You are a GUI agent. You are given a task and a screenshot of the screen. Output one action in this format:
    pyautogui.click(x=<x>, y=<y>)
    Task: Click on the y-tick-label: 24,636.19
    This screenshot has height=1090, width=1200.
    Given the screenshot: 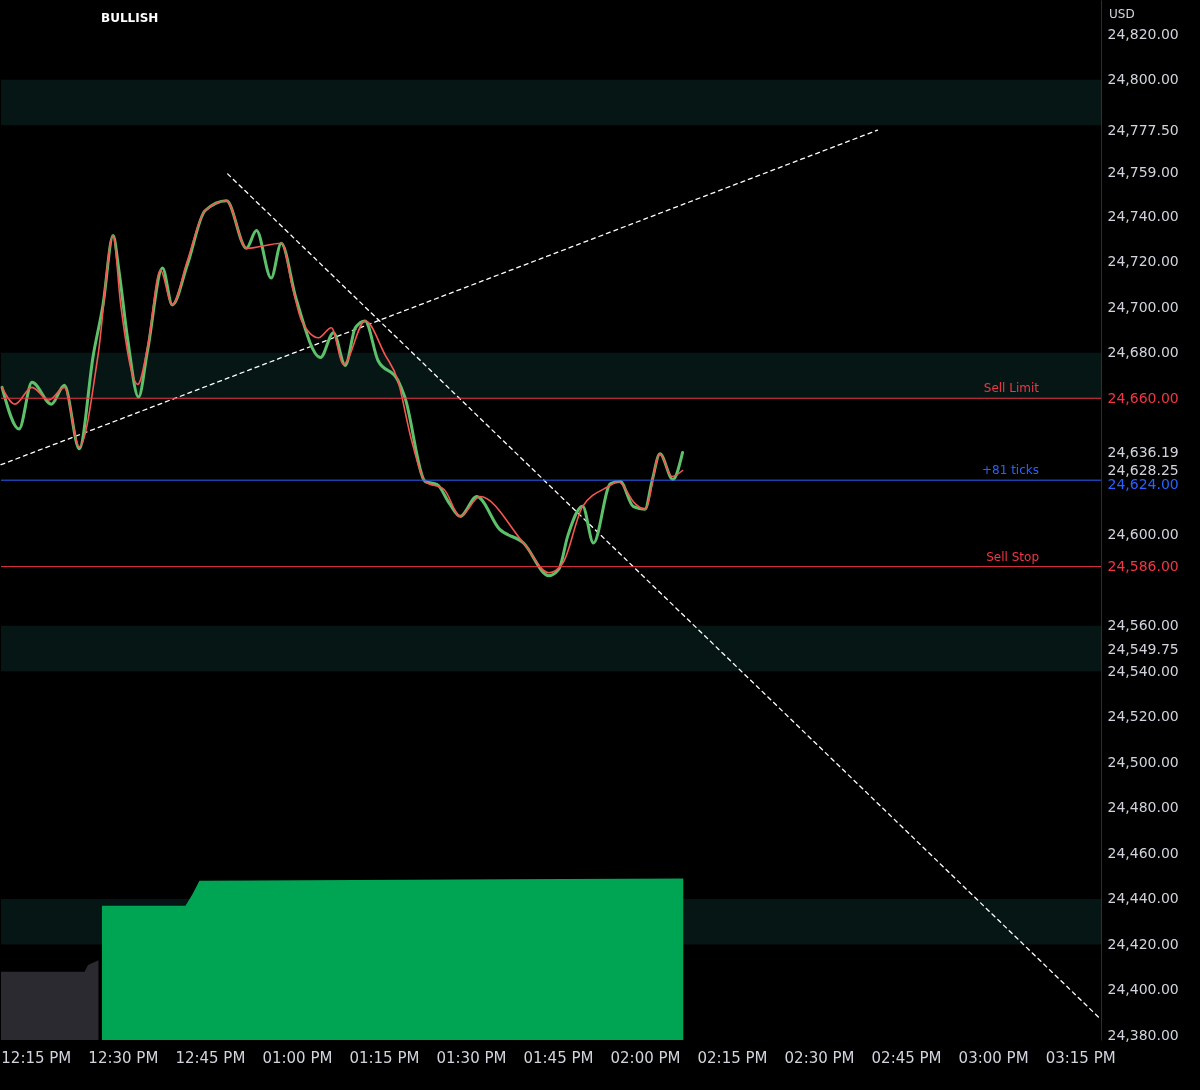 What is the action you would take?
    pyautogui.click(x=1143, y=451)
    